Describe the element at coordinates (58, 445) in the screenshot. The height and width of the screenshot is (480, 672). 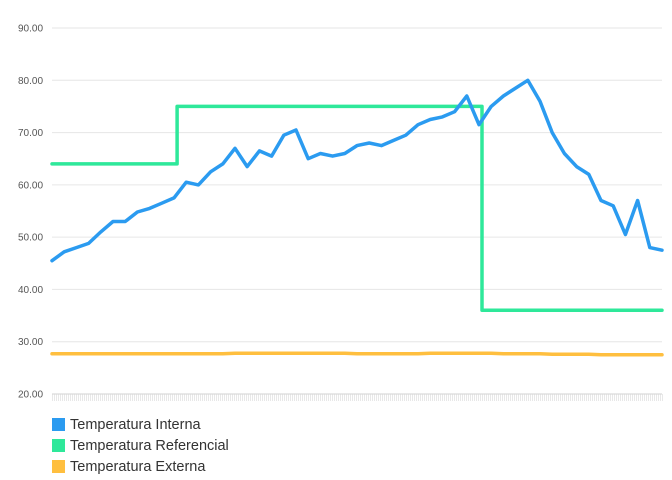
I see `legend-swatch-referencial` at that location.